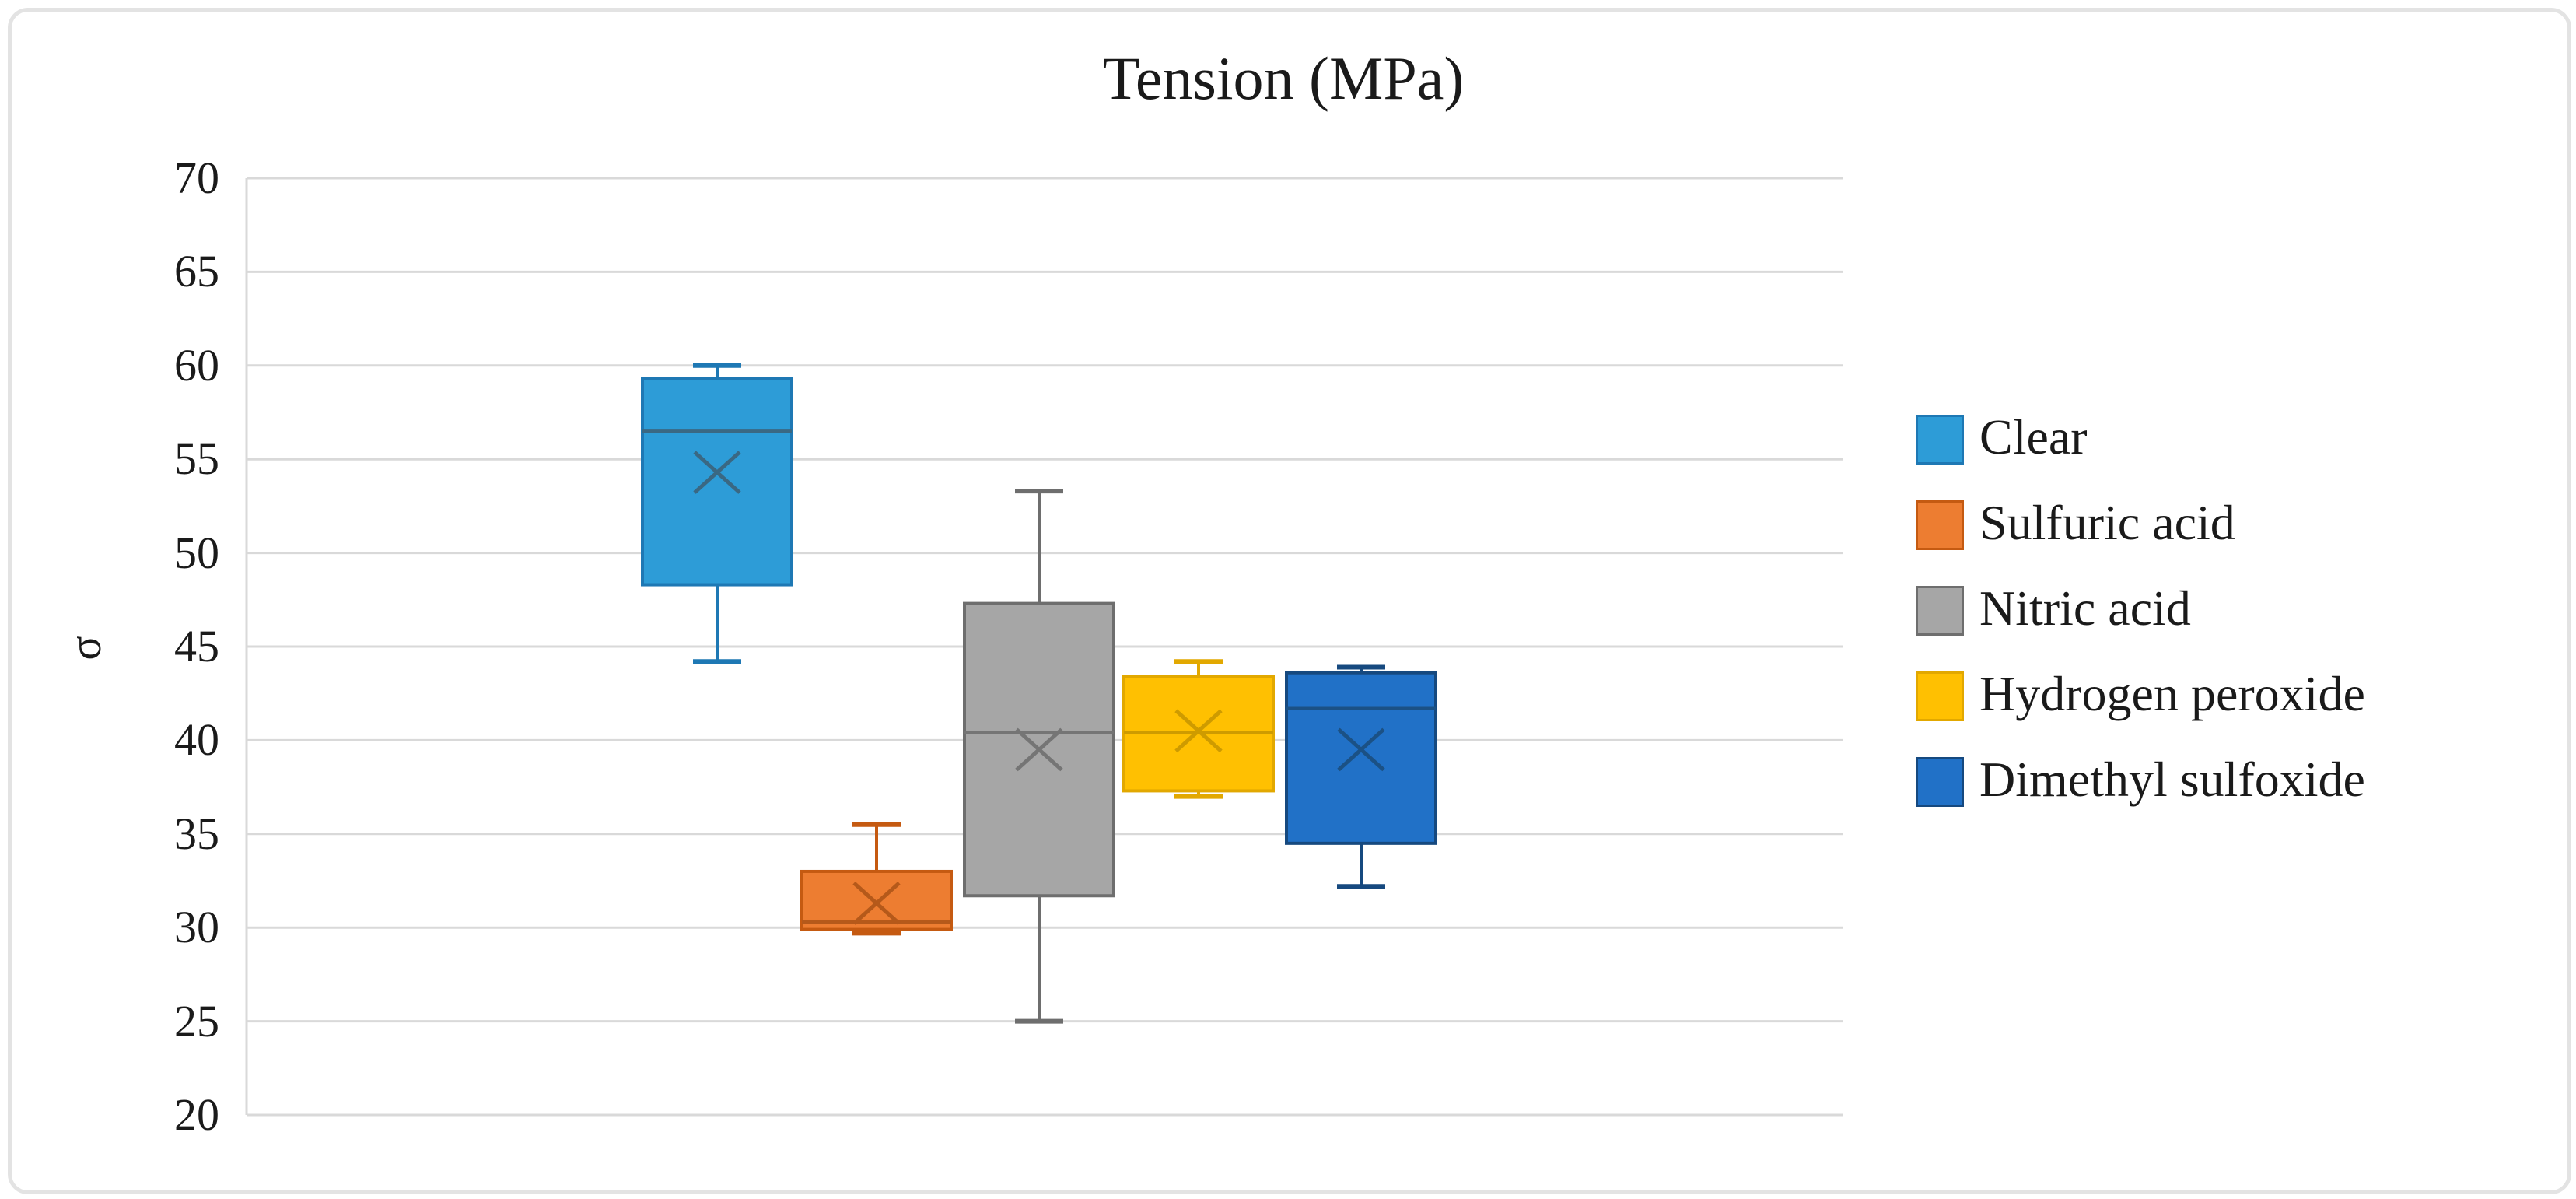  What do you see at coordinates (2107, 522) in the screenshot?
I see `legend-label: Sulfuric acid` at bounding box center [2107, 522].